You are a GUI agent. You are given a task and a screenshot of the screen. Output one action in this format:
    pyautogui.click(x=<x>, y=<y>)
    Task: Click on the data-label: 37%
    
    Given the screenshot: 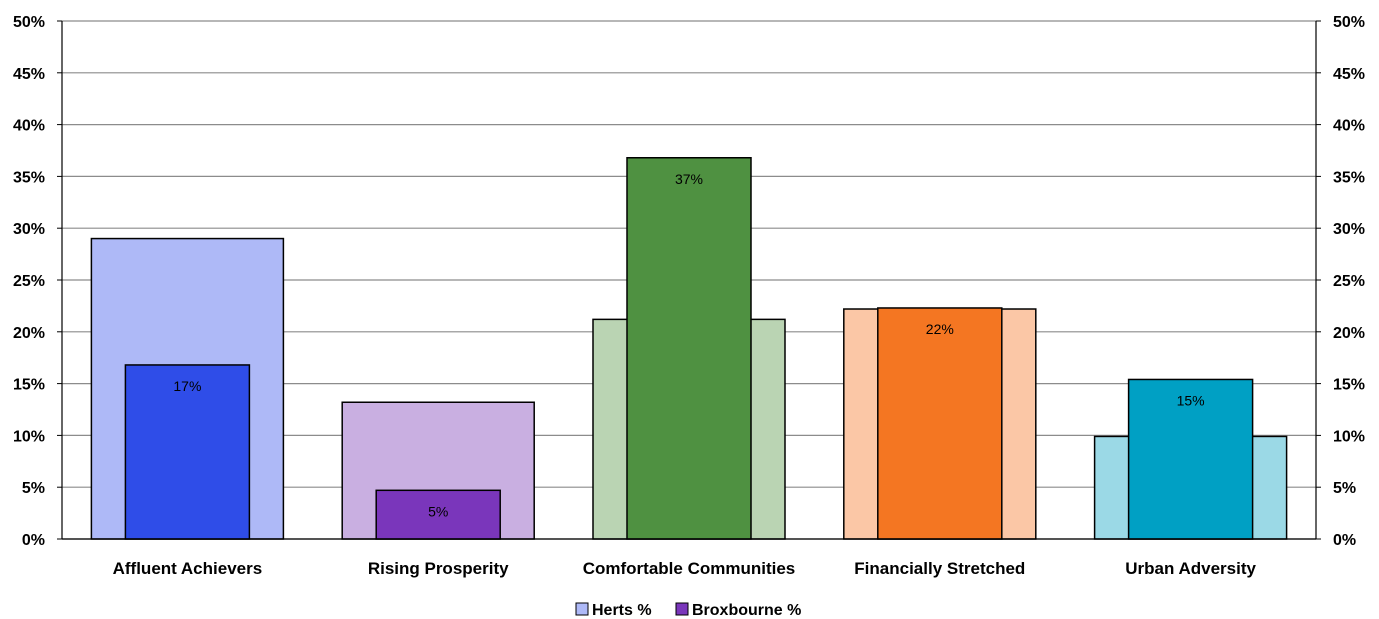 What is the action you would take?
    pyautogui.click(x=689, y=179)
    